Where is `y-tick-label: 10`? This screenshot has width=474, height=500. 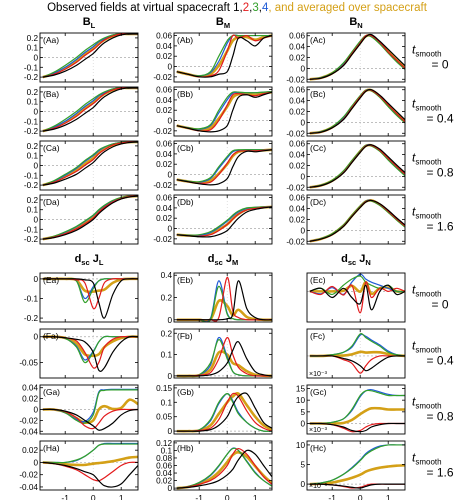
y-tick-label: 10 is located at coordinates (301, 445).